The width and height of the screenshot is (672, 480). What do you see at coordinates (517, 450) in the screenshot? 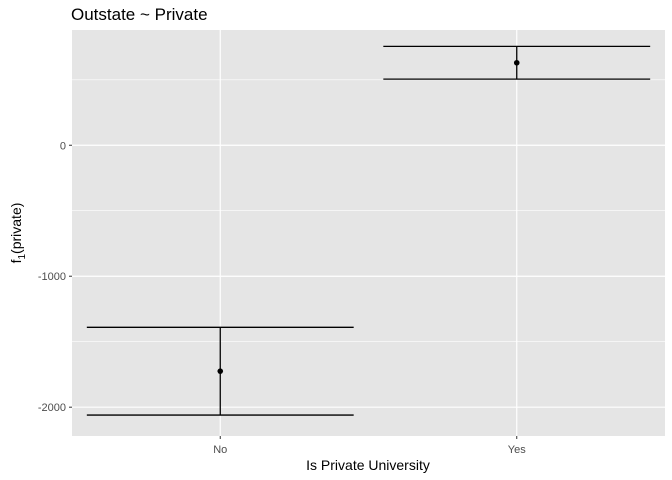
I see `x-tick-label: Yes` at bounding box center [517, 450].